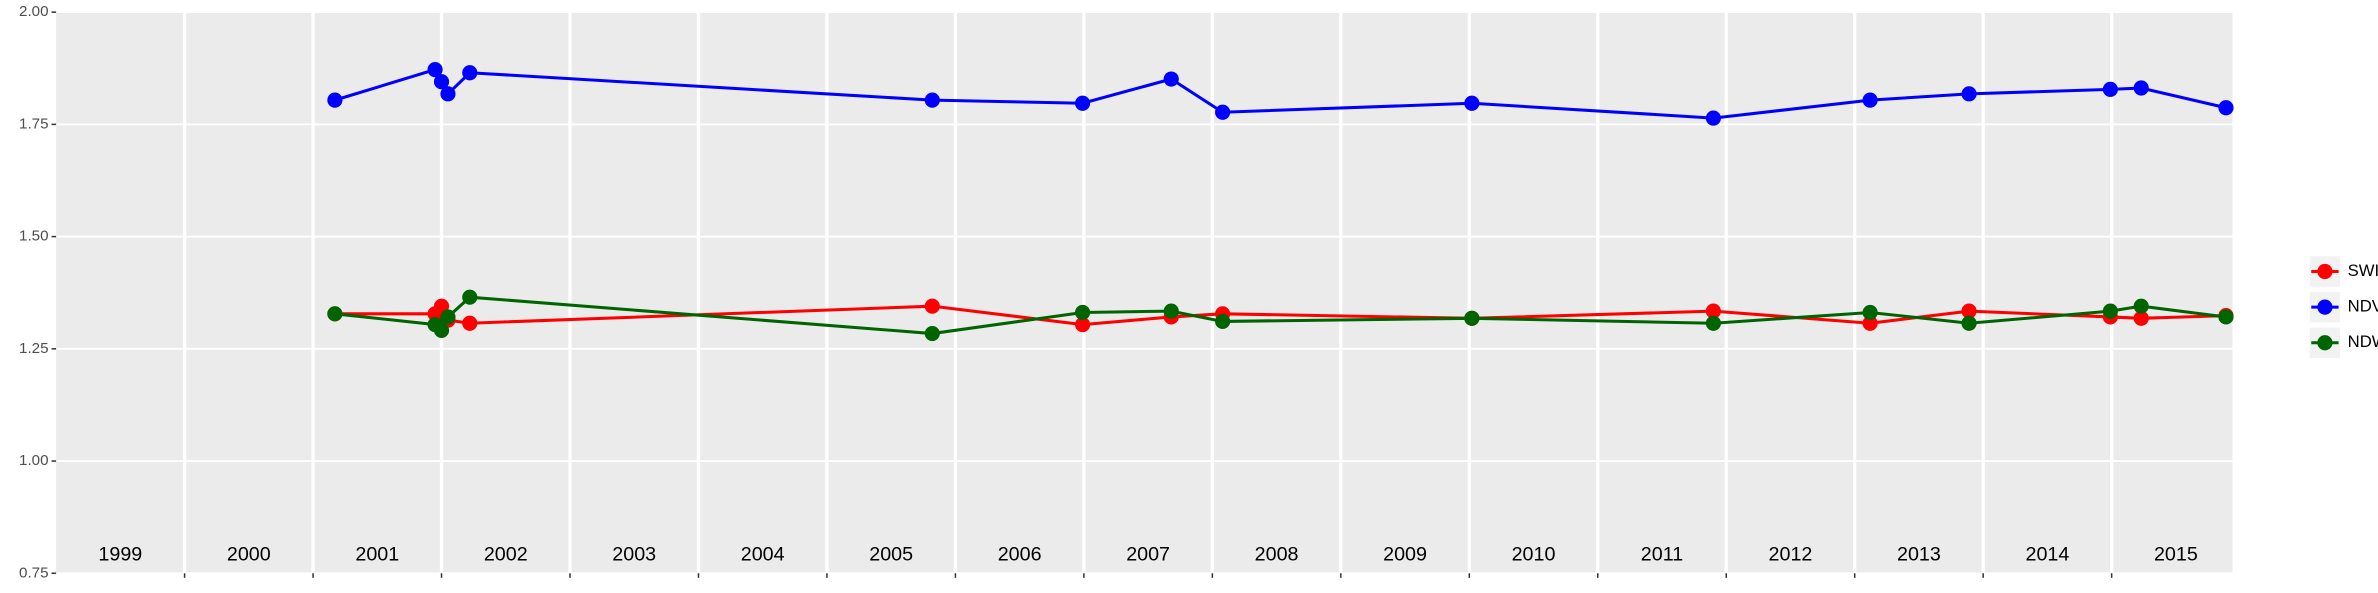 This screenshot has width=2378, height=593. I want to click on y-tick-label: 1.25, so click(34, 348).